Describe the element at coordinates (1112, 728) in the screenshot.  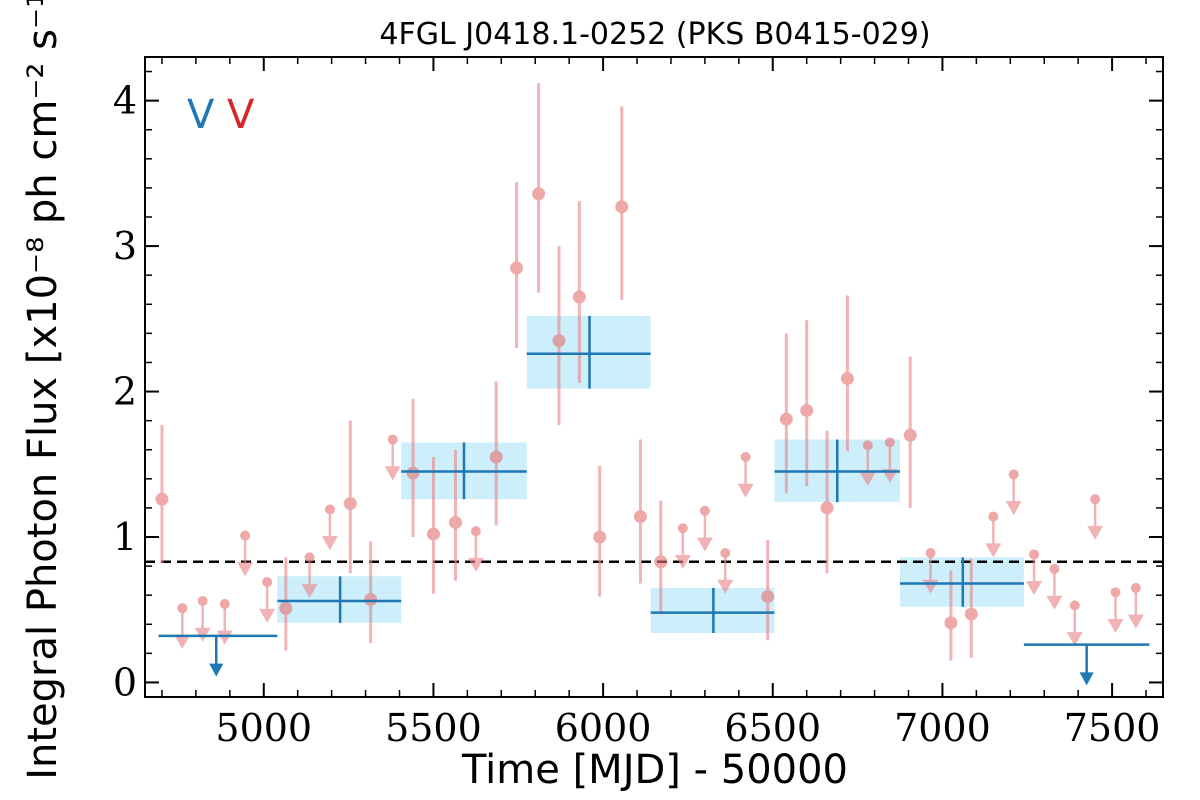
I see `x-tick-label: 7500` at that location.